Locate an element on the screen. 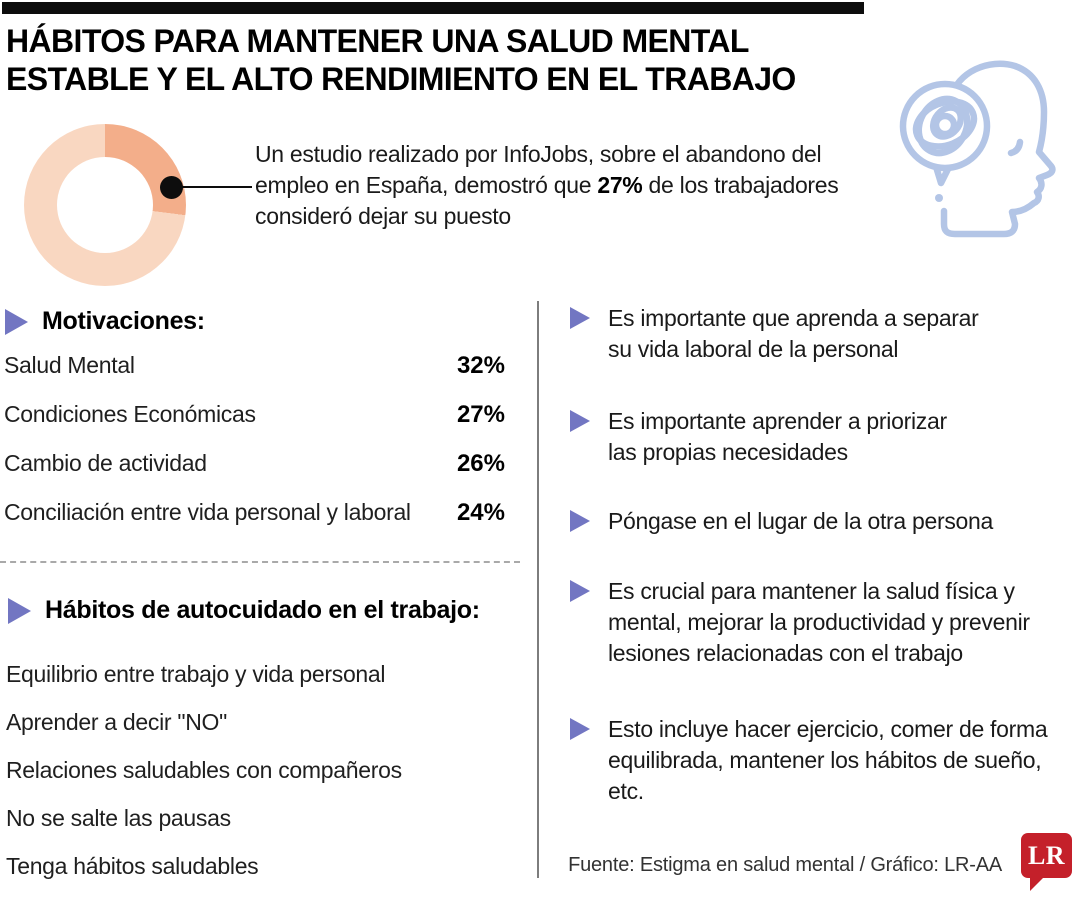  motivation-row: Condiciones Económicas 27% is located at coordinates (254, 425).